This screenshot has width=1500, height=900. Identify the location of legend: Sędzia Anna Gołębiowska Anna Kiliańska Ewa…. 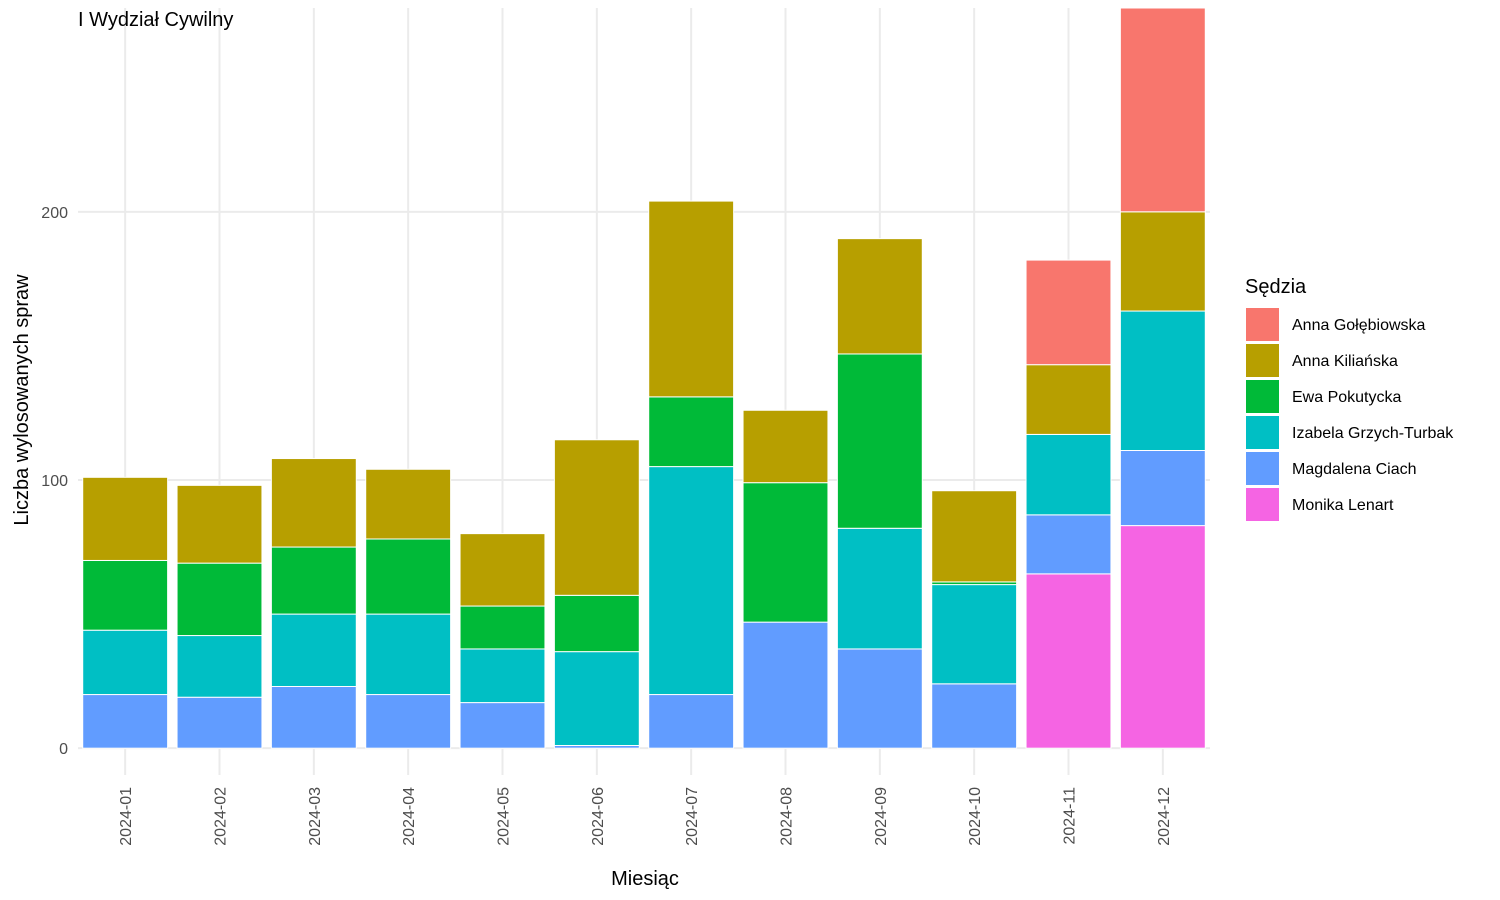
(1349, 398).